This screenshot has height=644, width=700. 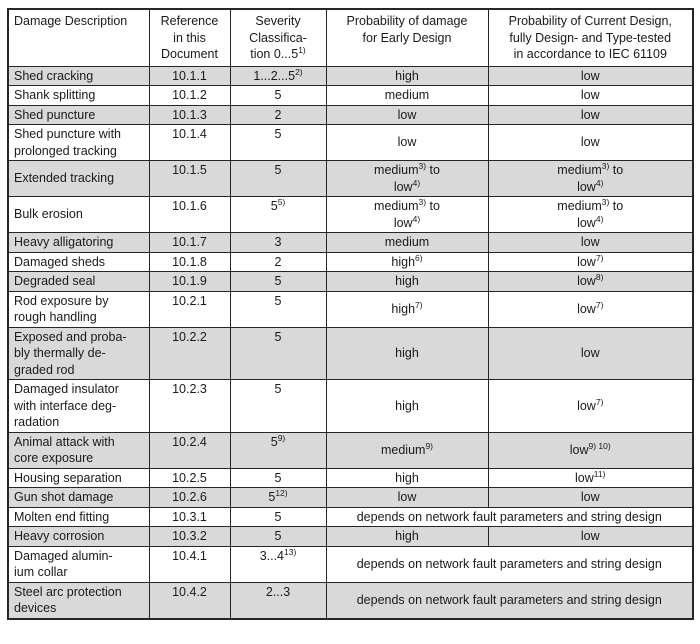 I want to click on cell-reference: 10.4.2, so click(x=189, y=600).